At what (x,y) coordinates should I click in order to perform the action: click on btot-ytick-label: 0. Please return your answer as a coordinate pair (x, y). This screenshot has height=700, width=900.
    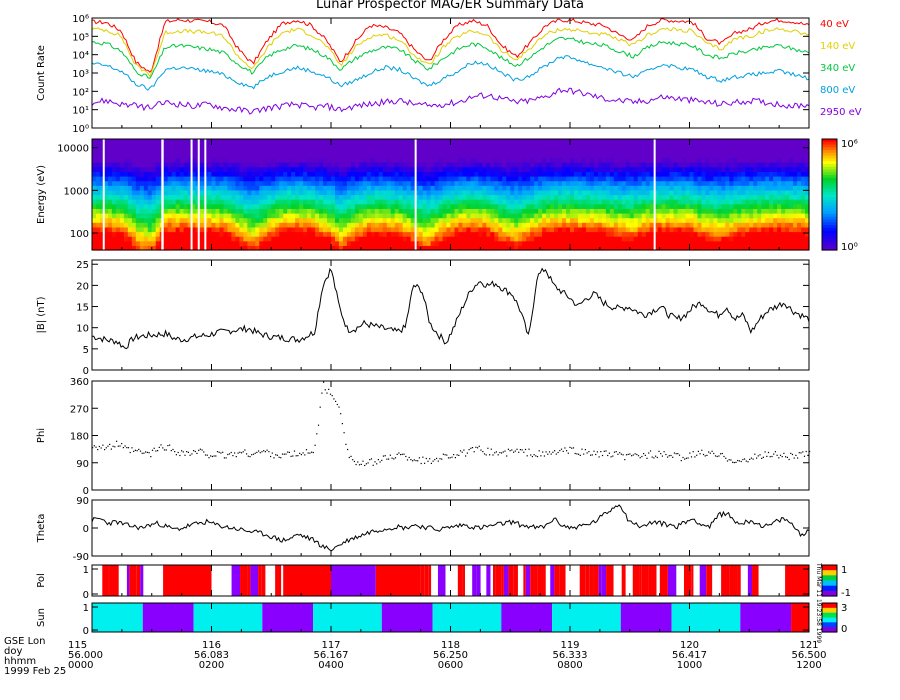
    Looking at the image, I should click on (86, 371).